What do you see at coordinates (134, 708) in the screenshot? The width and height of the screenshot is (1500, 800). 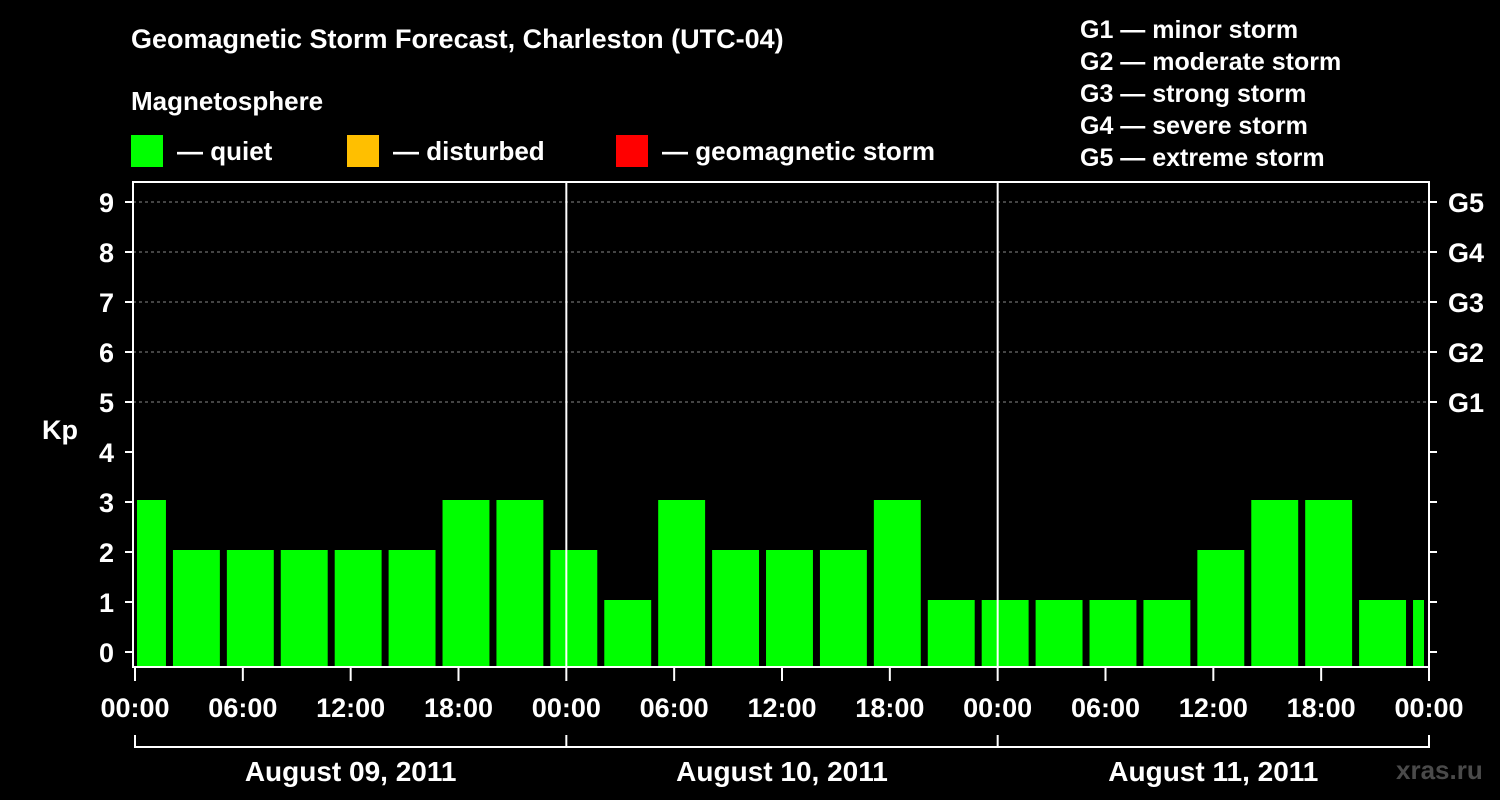 I see `x-tick-label-0: 00:00` at bounding box center [134, 708].